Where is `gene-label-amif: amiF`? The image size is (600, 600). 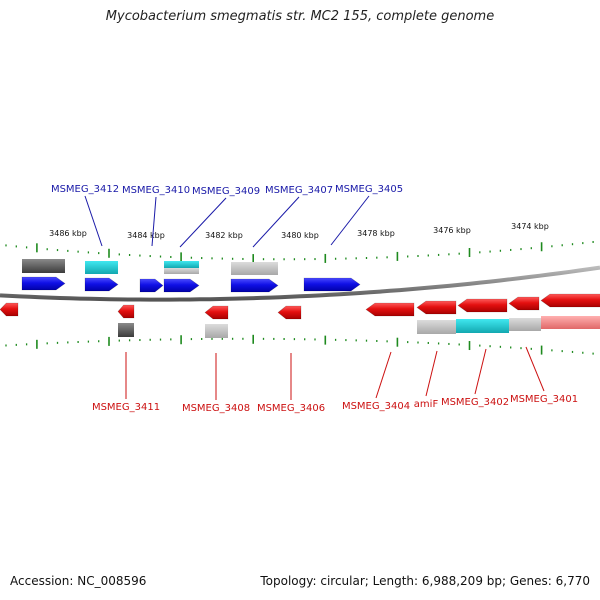 gene-label-amif: amiF is located at coordinates (426, 404).